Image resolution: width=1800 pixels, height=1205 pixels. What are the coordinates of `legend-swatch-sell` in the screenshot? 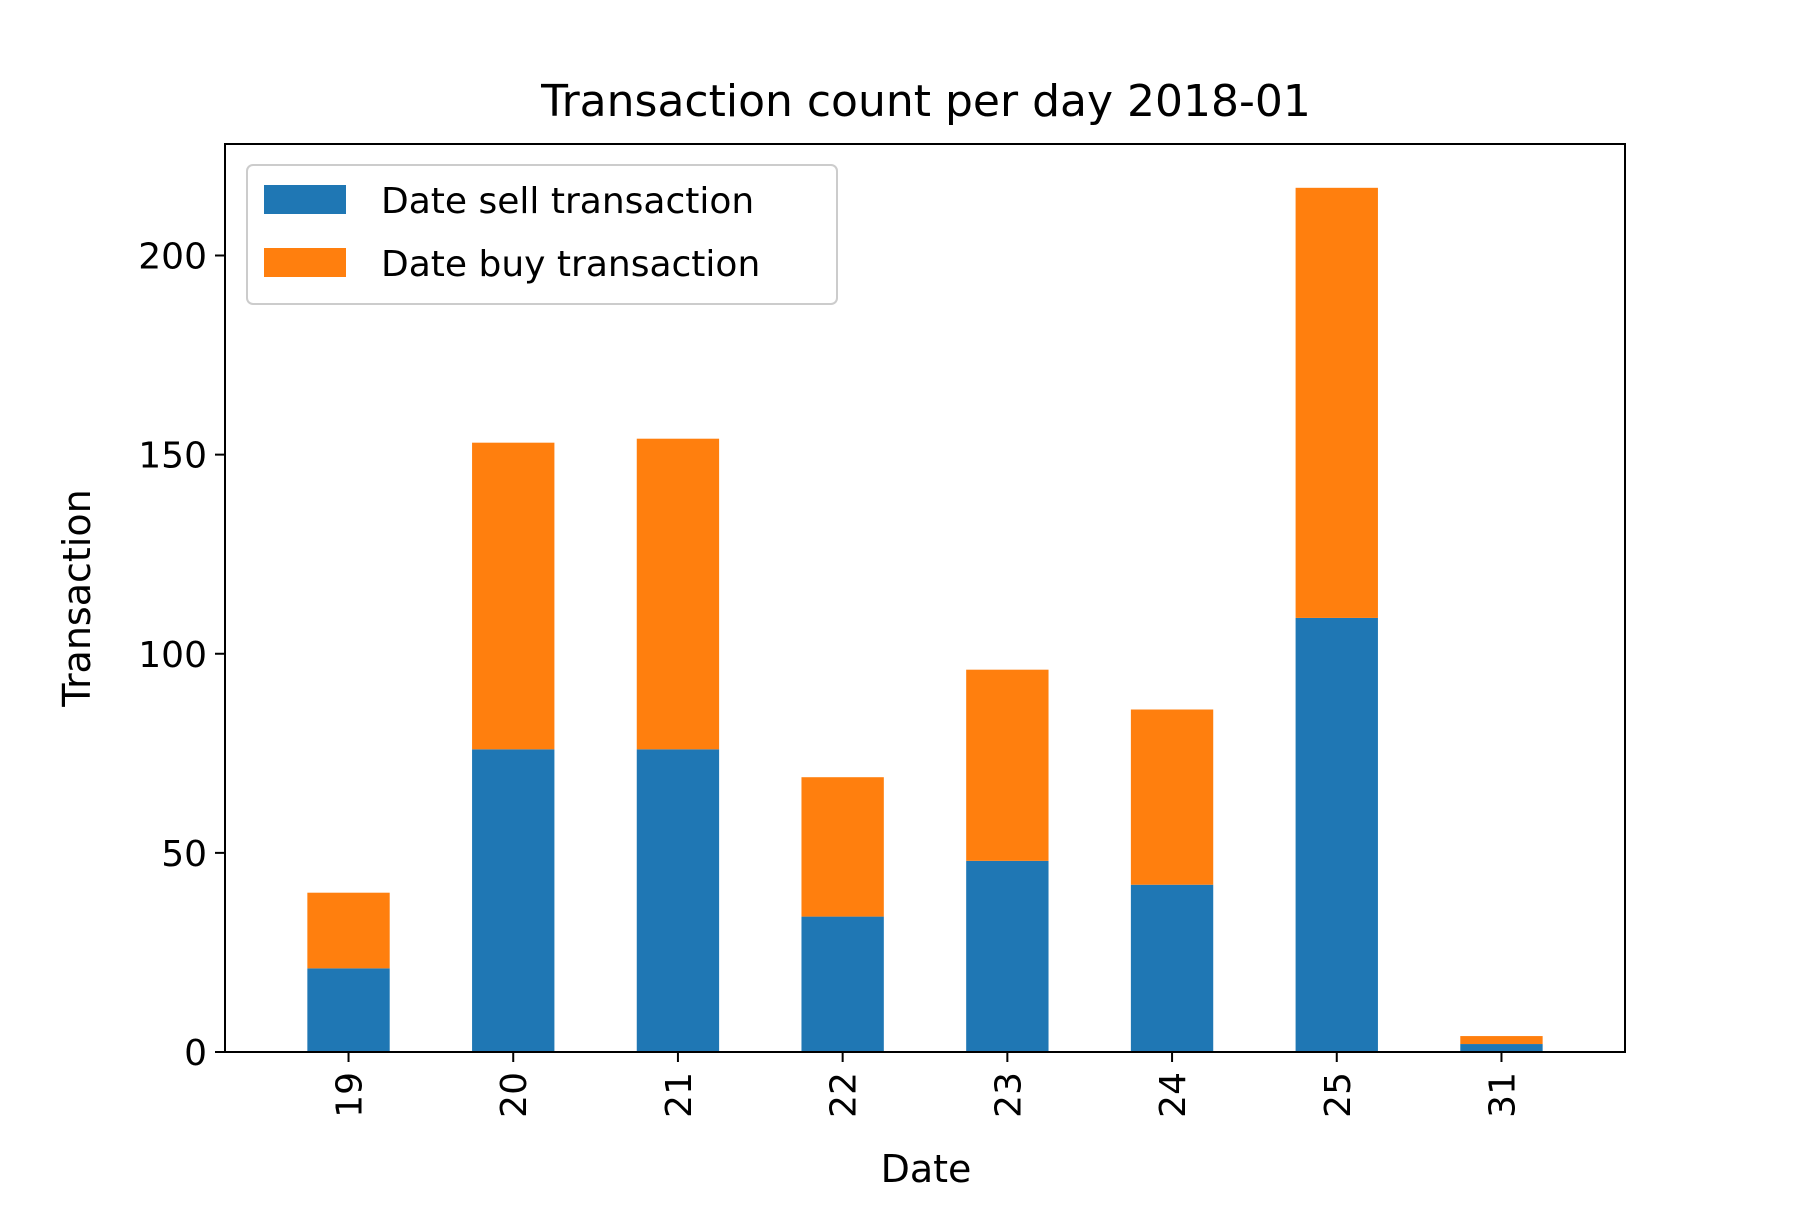 It's located at (305, 199).